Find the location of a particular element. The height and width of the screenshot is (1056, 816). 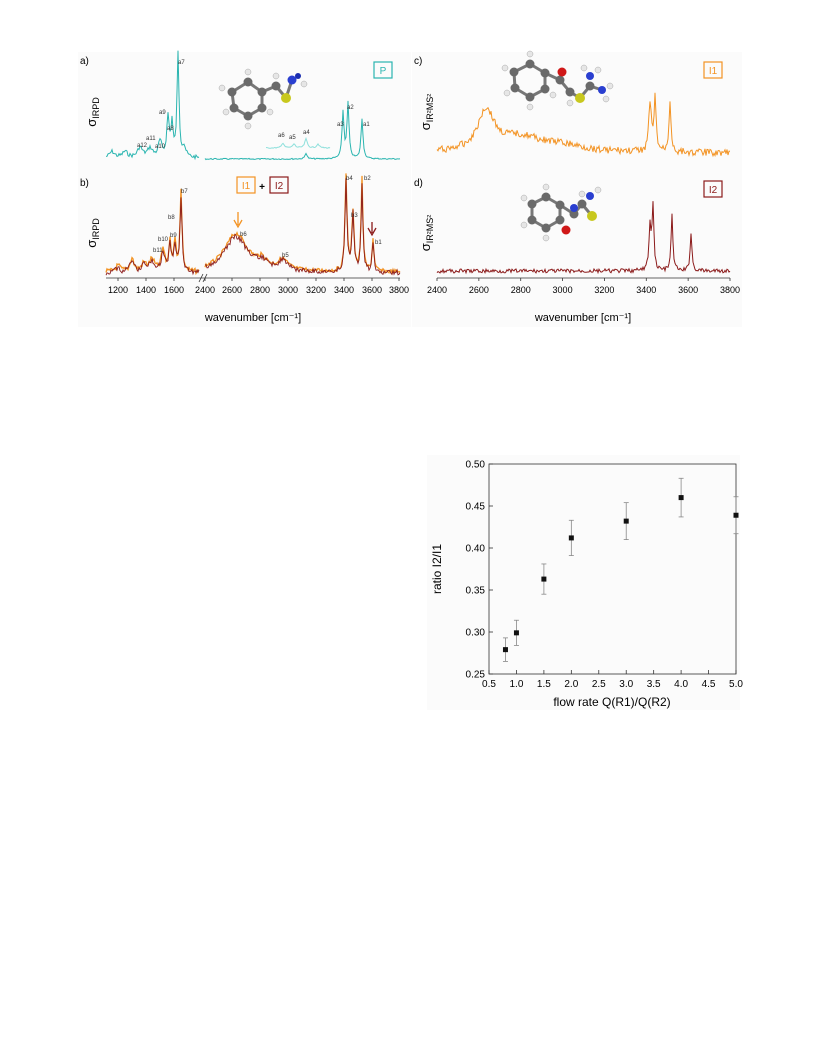

badge-i1 is located at coordinates (246, 185).